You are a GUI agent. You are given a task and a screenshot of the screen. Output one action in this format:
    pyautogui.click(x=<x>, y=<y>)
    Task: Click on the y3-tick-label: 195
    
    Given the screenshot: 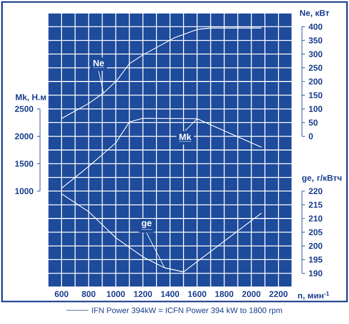 What is the action you would take?
    pyautogui.click(x=315, y=259)
    